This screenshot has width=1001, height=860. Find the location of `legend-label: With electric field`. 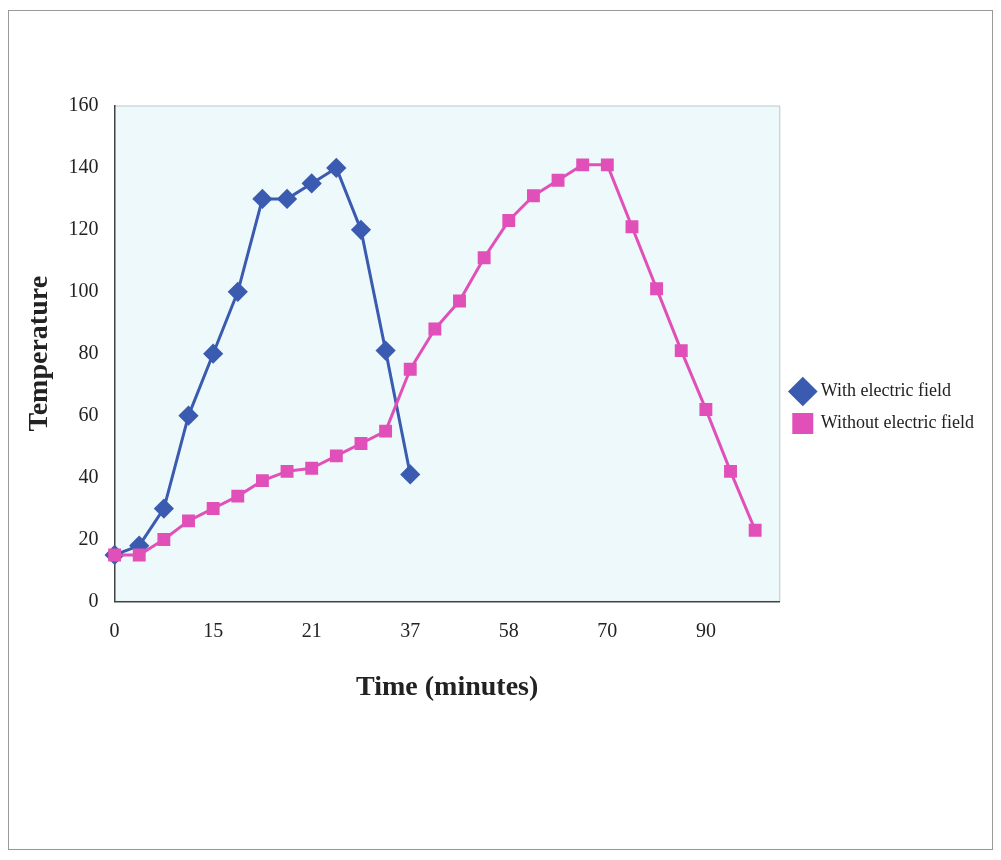

legend-label: With electric field is located at coordinates (886, 390).